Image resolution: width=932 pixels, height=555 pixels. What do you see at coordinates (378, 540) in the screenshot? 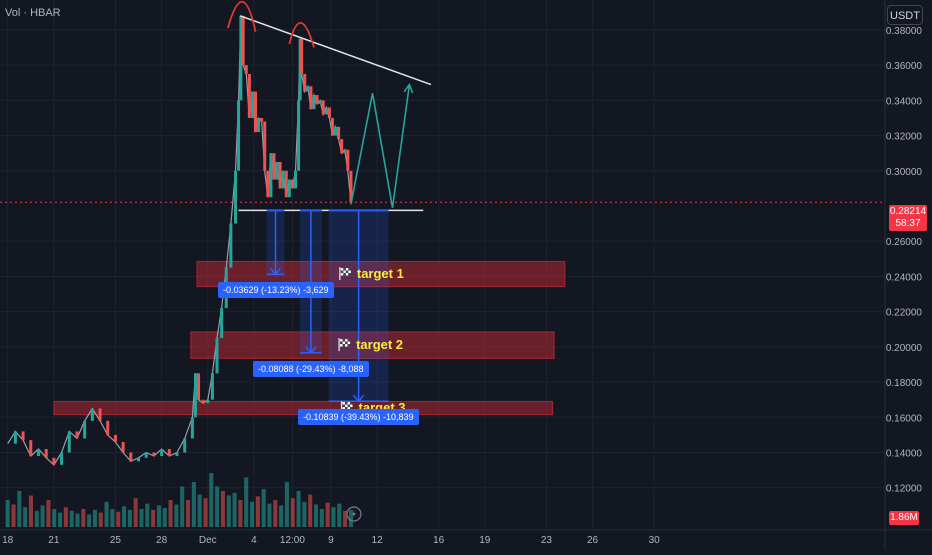
I see `time-tick-label: 12` at bounding box center [378, 540].